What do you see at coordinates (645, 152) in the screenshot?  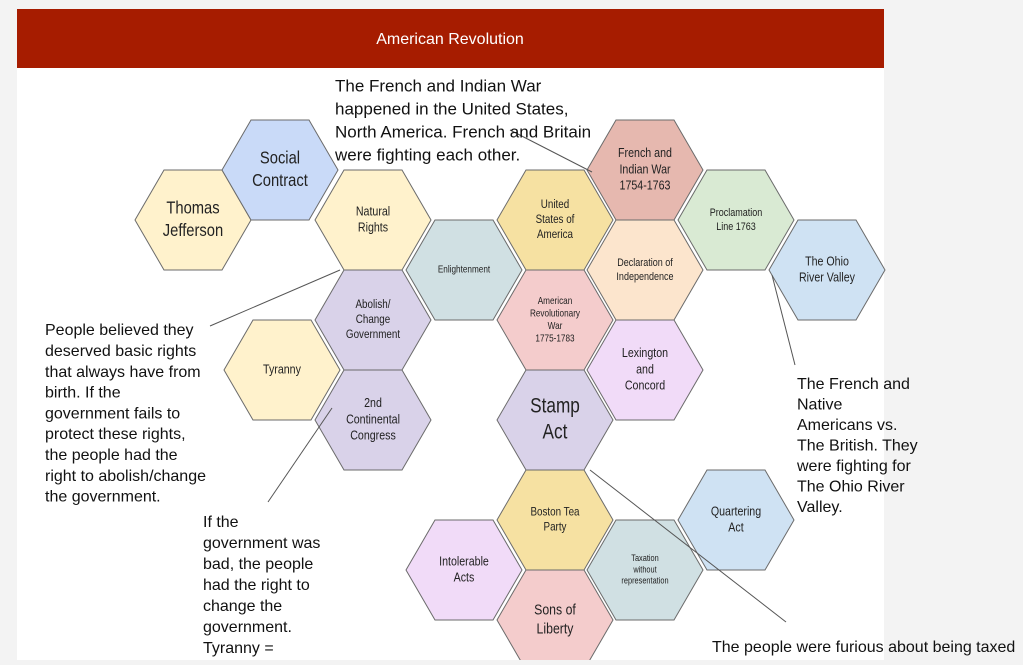 I see `hexagon-label: French and` at bounding box center [645, 152].